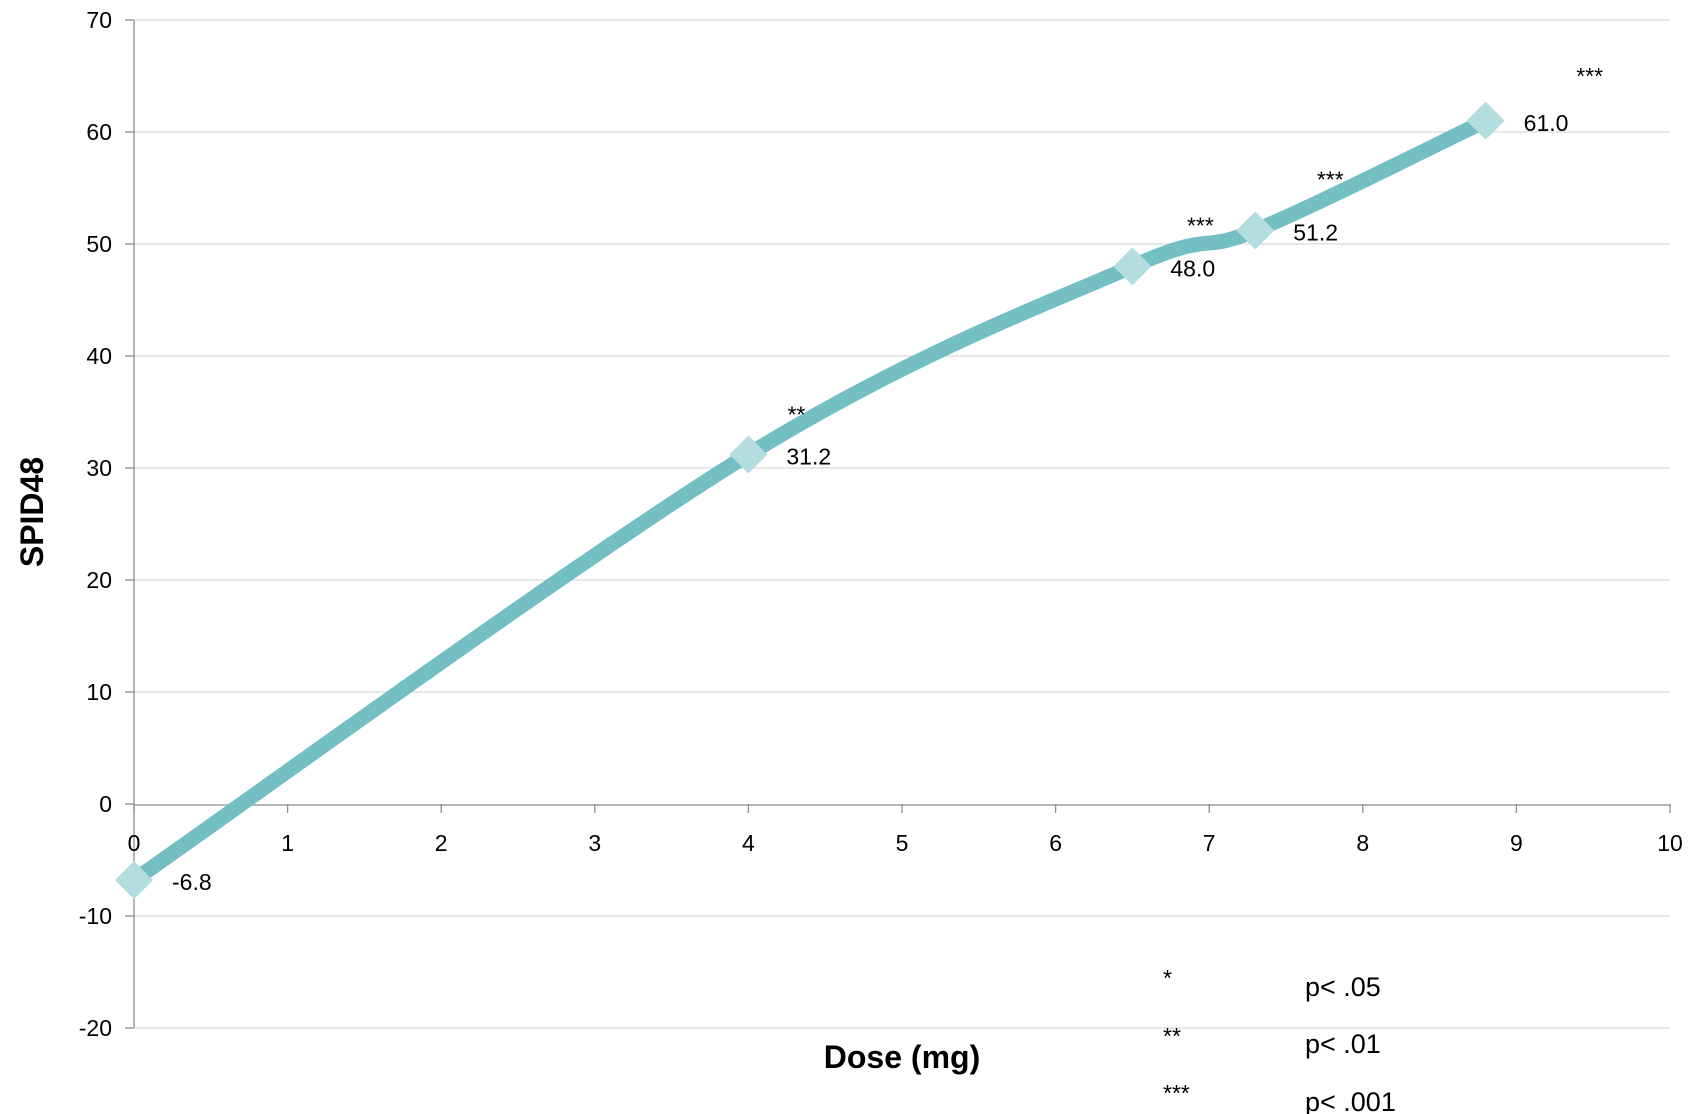 The width and height of the screenshot is (1690, 1114). Describe the element at coordinates (594, 843) in the screenshot. I see `x-tick-label: 3` at that location.